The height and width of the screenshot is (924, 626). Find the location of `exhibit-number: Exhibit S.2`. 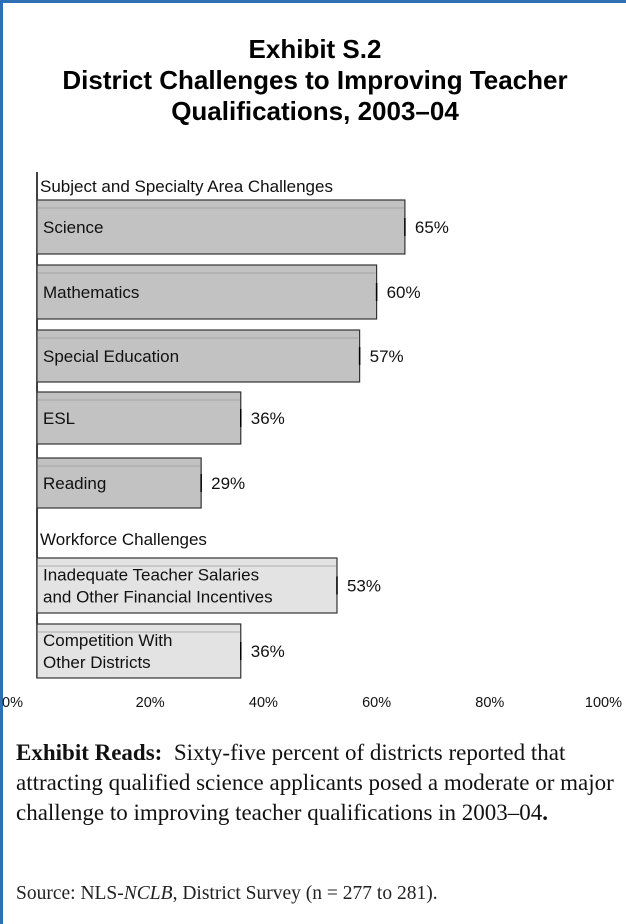

exhibit-number: Exhibit S.2 is located at coordinates (315, 49).